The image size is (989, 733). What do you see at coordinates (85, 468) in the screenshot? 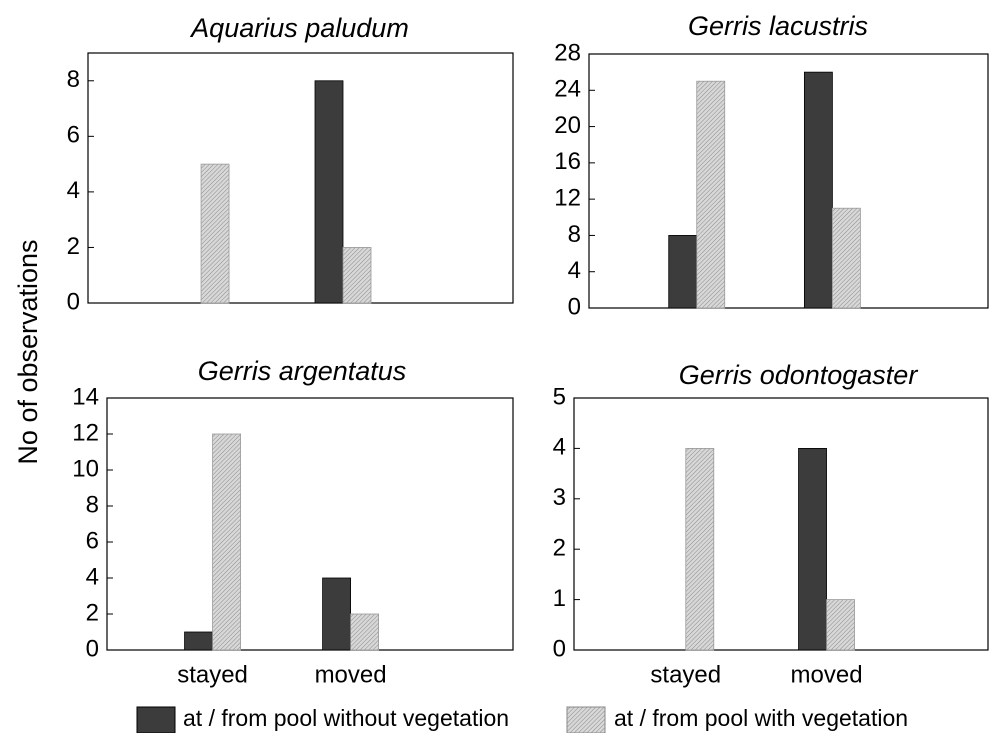
I see `y-tick-label: 10` at bounding box center [85, 468].